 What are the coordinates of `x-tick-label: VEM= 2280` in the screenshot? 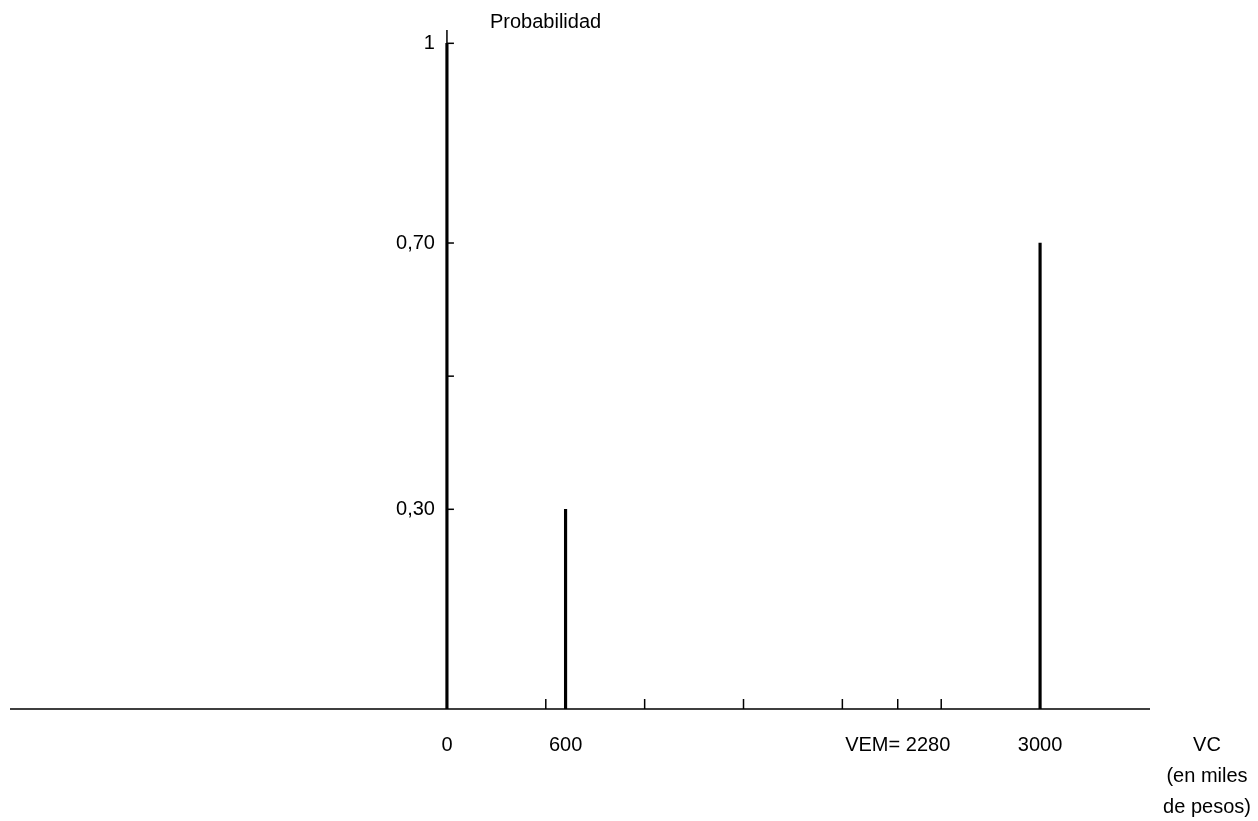 It's located at (898, 743).